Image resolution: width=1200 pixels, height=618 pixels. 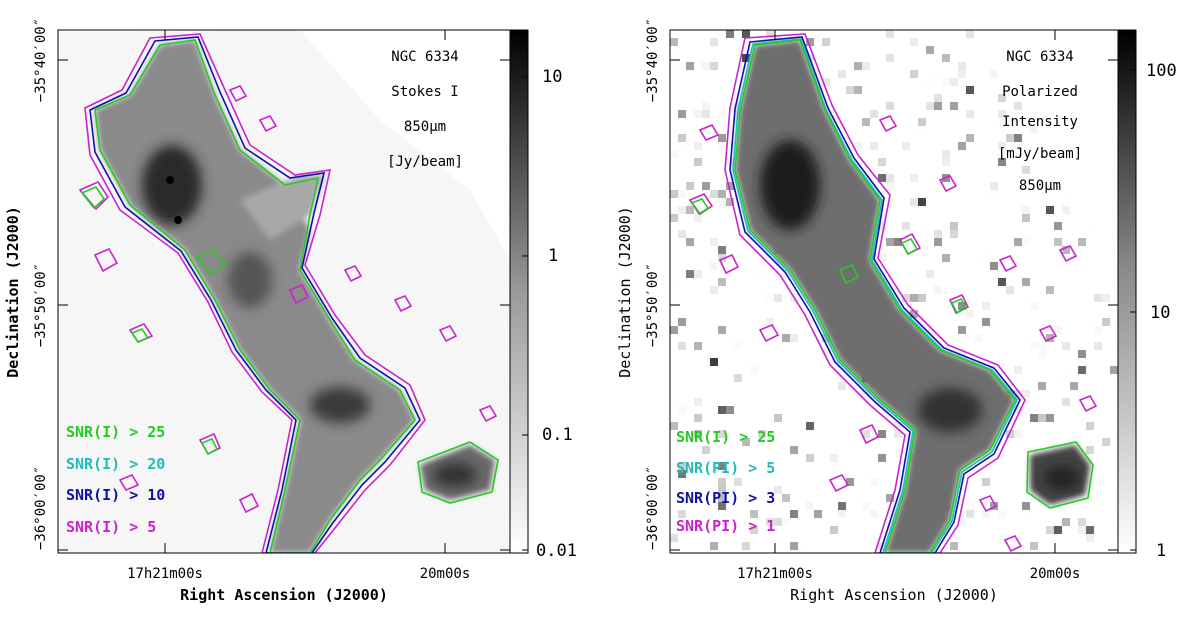 I want to click on annot-right-4: 850μm, so click(x=1040, y=186).